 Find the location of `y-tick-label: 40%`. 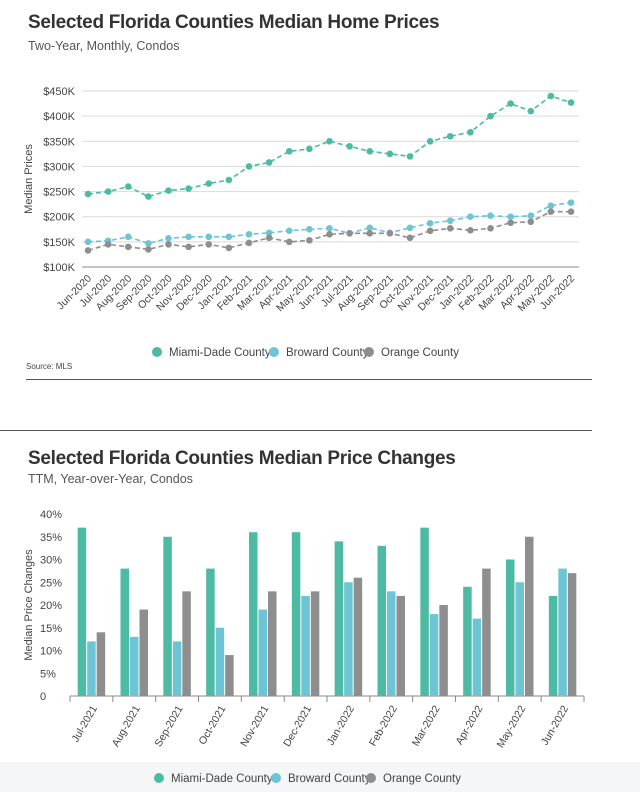

y-tick-label: 40% is located at coordinates (51, 515).